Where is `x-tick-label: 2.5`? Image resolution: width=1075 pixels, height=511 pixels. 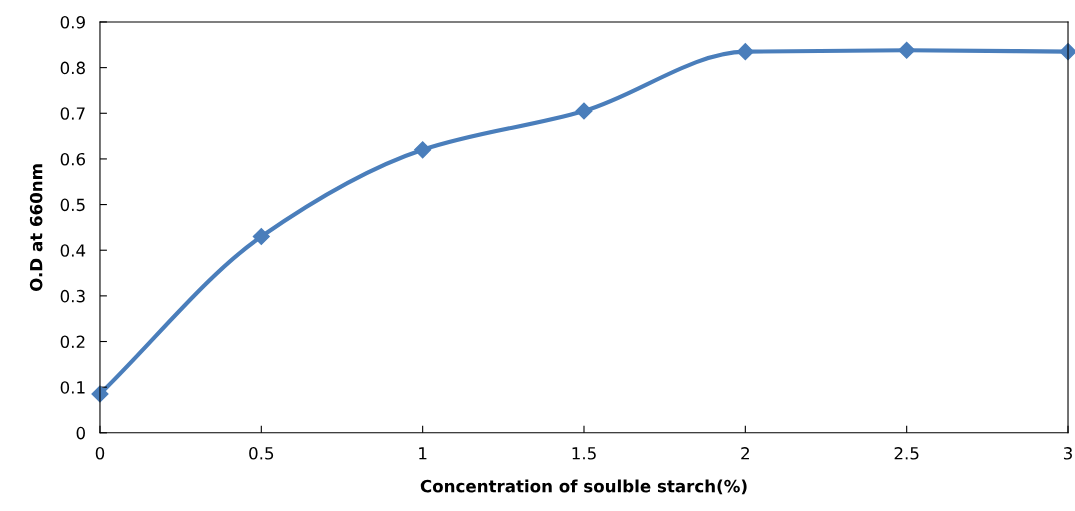 x-tick-label: 2.5 is located at coordinates (906, 453).